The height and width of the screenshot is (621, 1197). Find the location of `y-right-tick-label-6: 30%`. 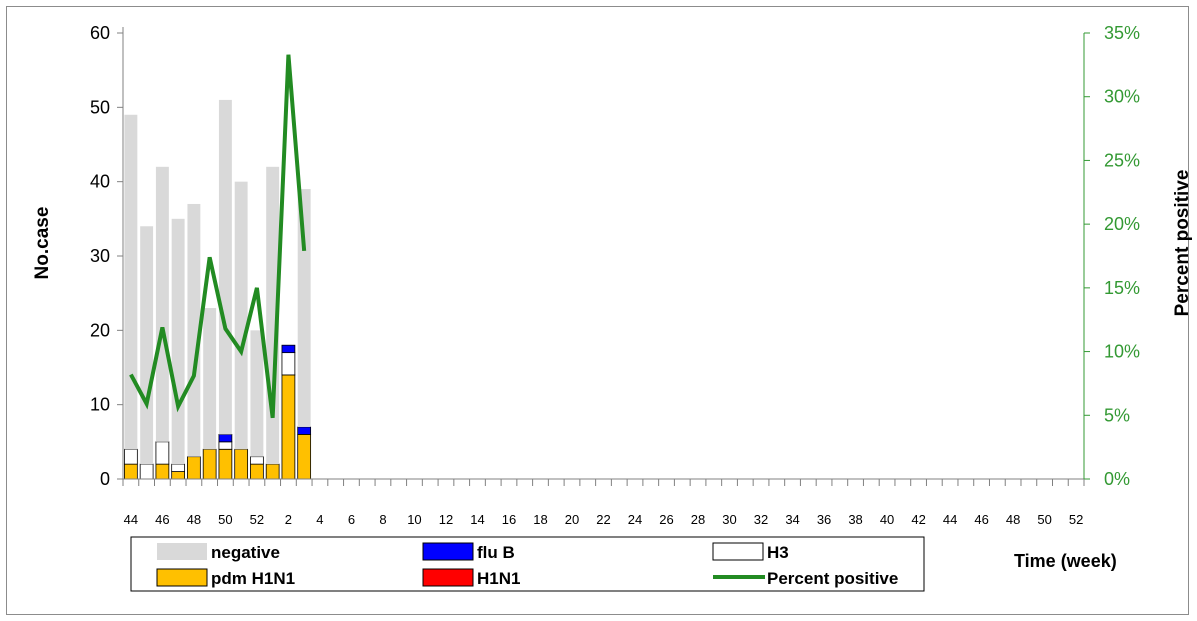

y-right-tick-label-6: 30% is located at coordinates (1122, 97).